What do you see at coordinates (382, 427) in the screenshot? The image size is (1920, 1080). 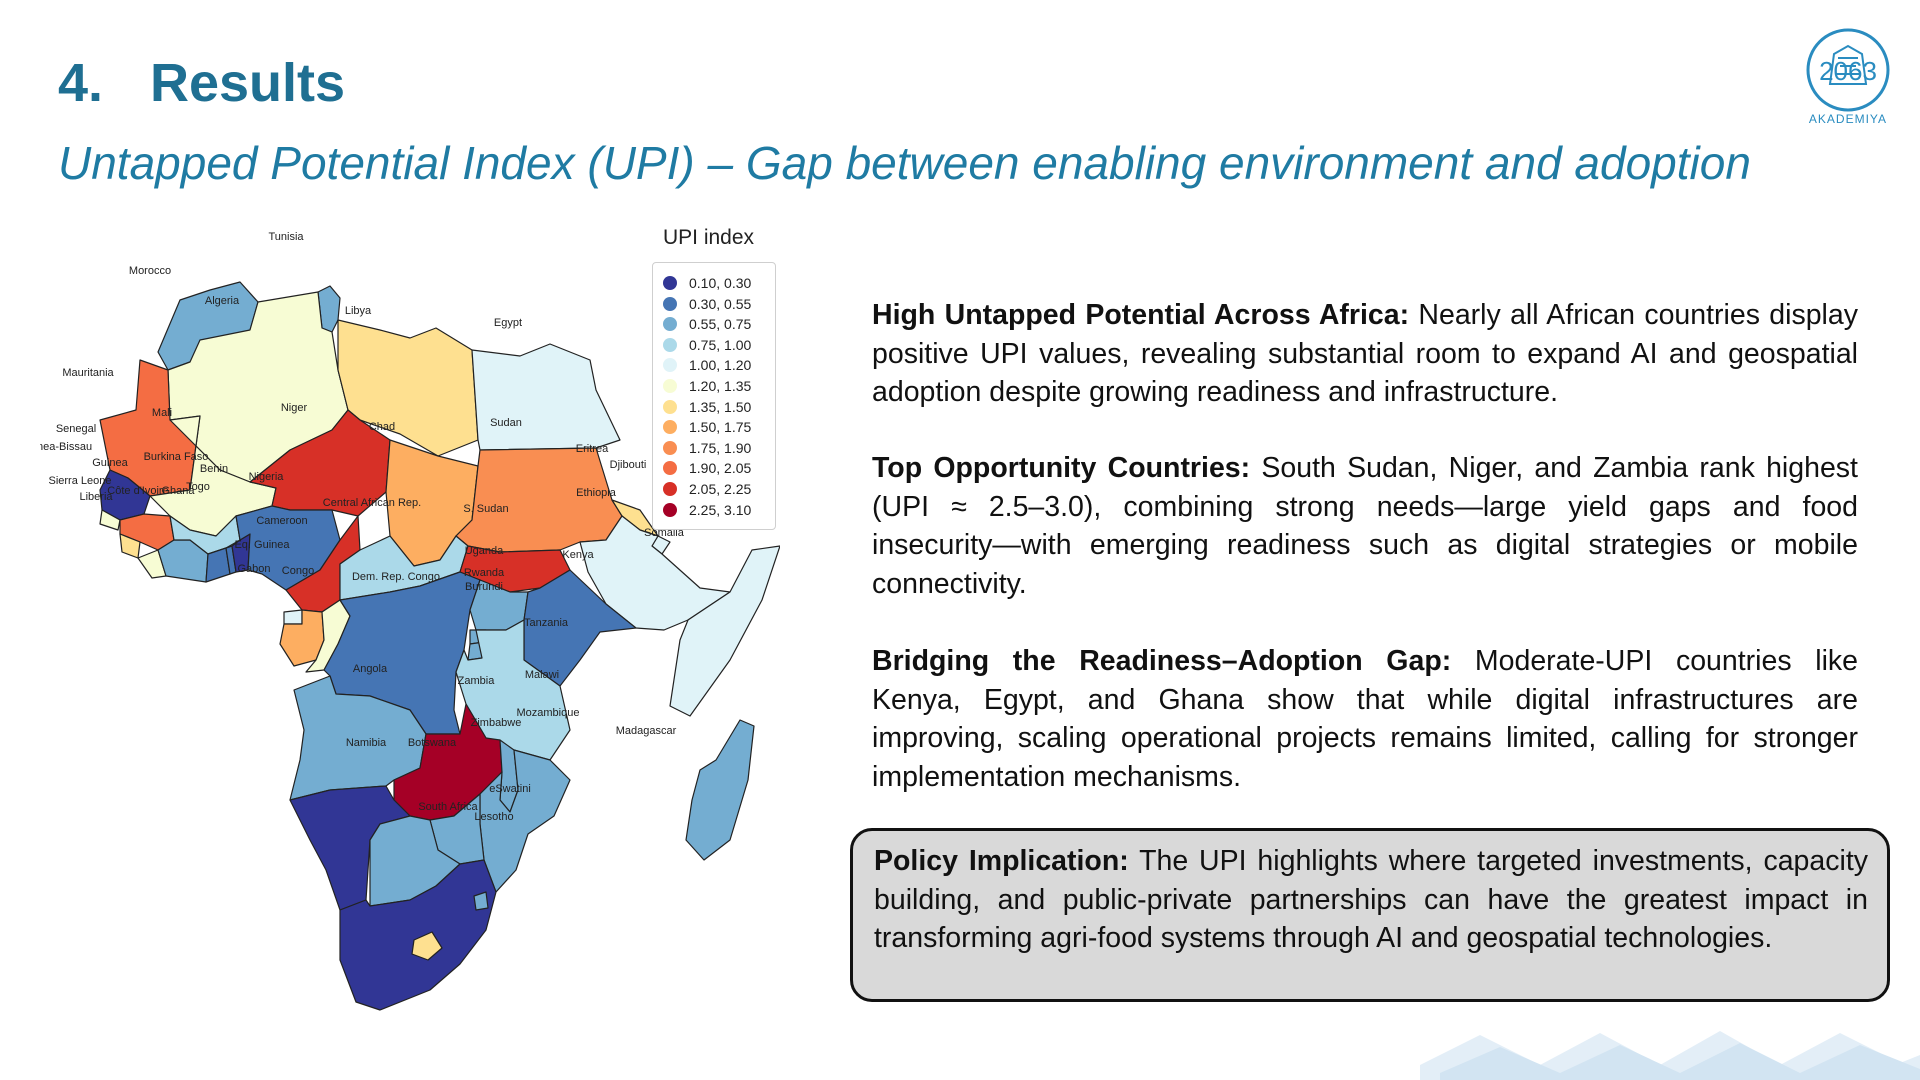 I see `country-label: Chad` at bounding box center [382, 427].